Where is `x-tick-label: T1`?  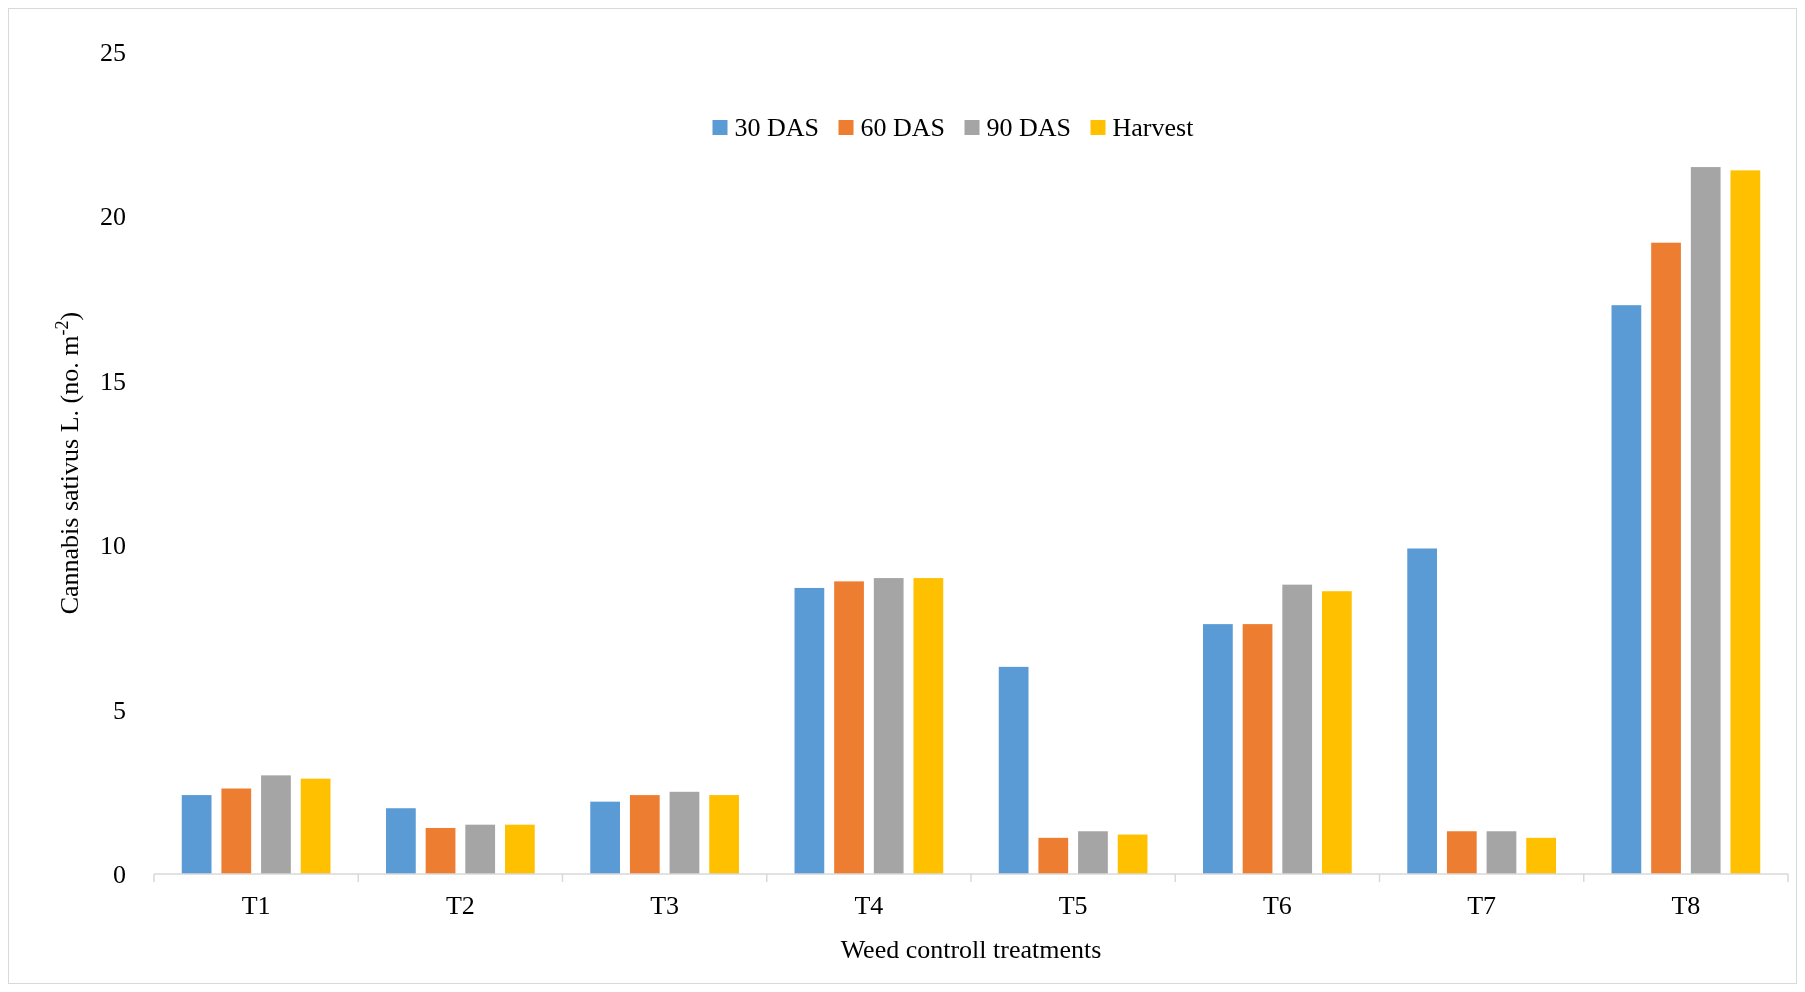 x-tick-label: T1 is located at coordinates (256, 905).